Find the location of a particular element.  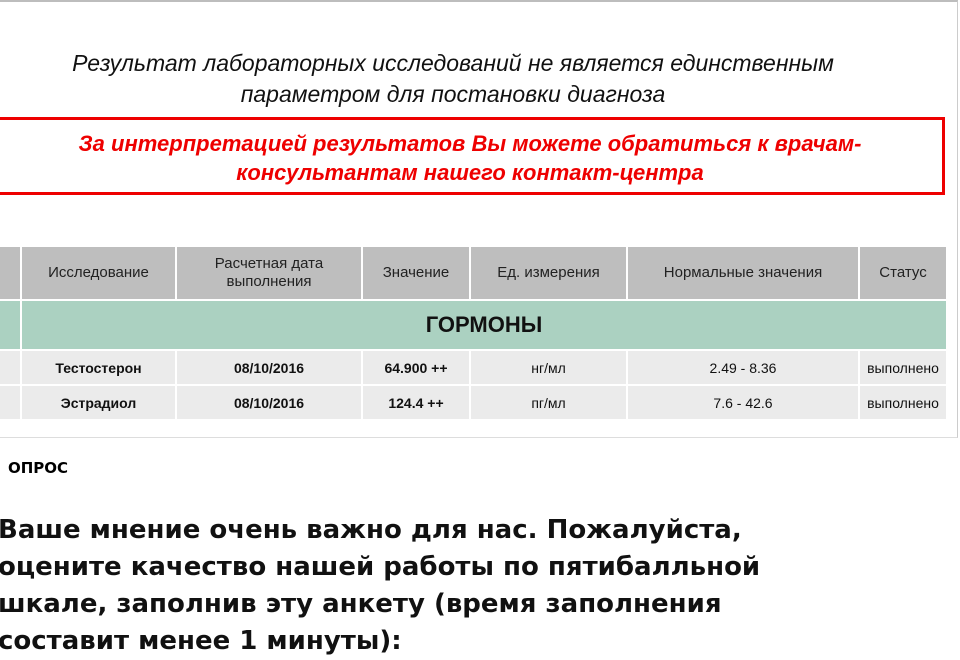

cell-unit: пг/мл is located at coordinates (548, 402).